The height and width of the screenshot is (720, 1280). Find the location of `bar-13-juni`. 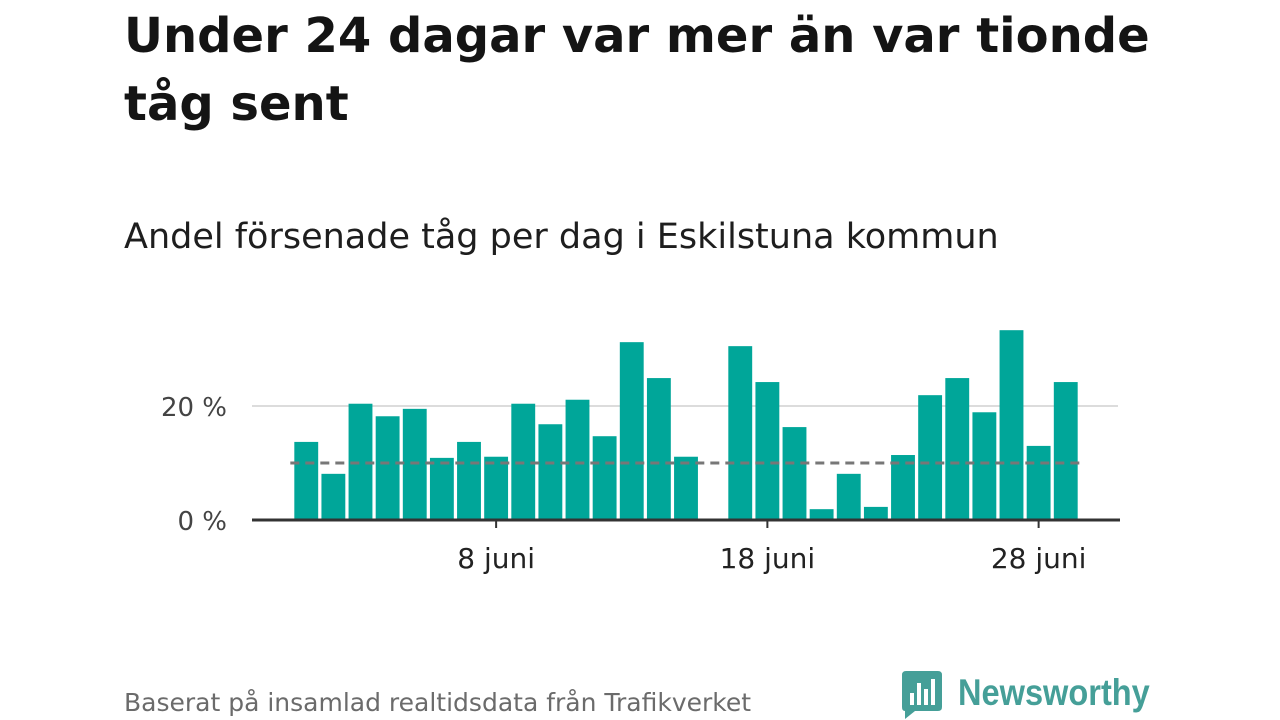

bar-13-juni is located at coordinates (631, 431).